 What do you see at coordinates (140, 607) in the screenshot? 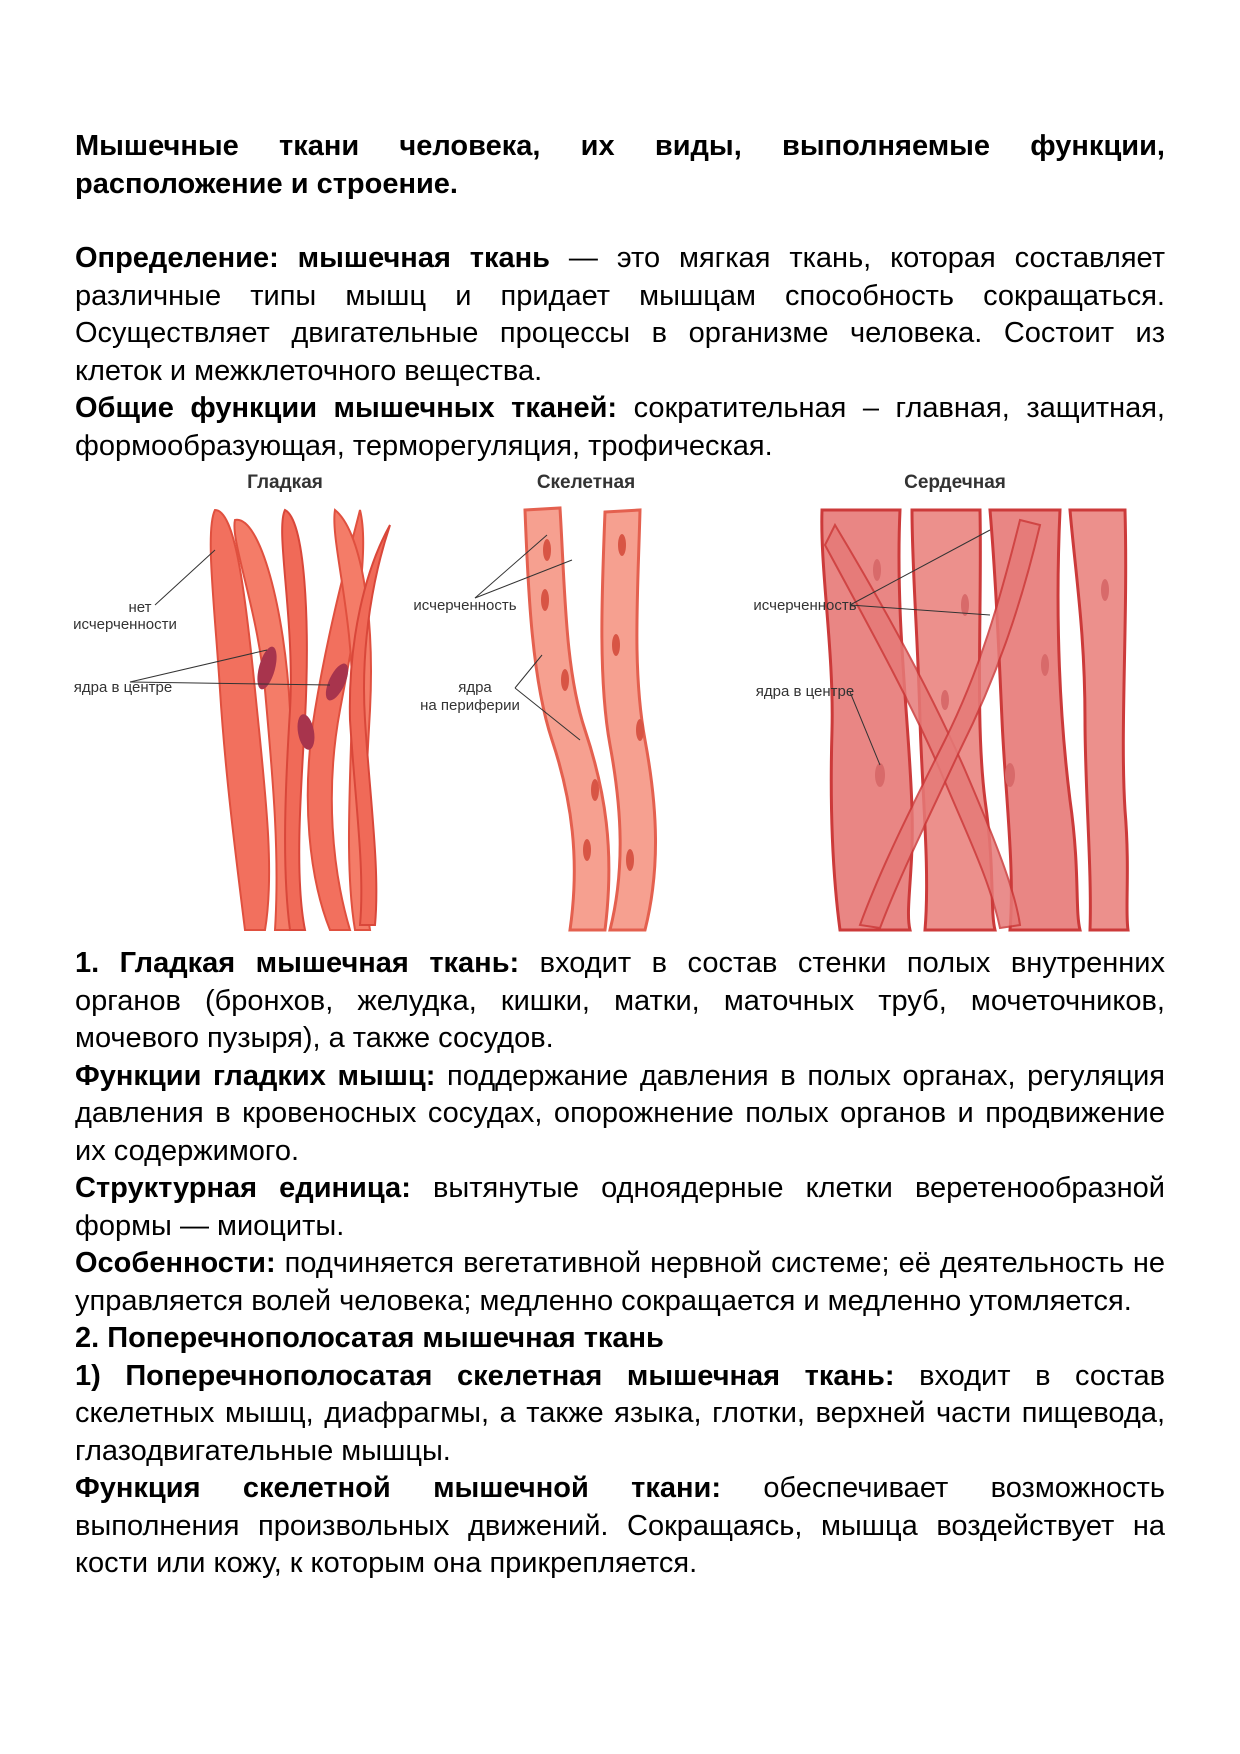
I see `smooth-label-no-striation-1: нет` at bounding box center [140, 607].